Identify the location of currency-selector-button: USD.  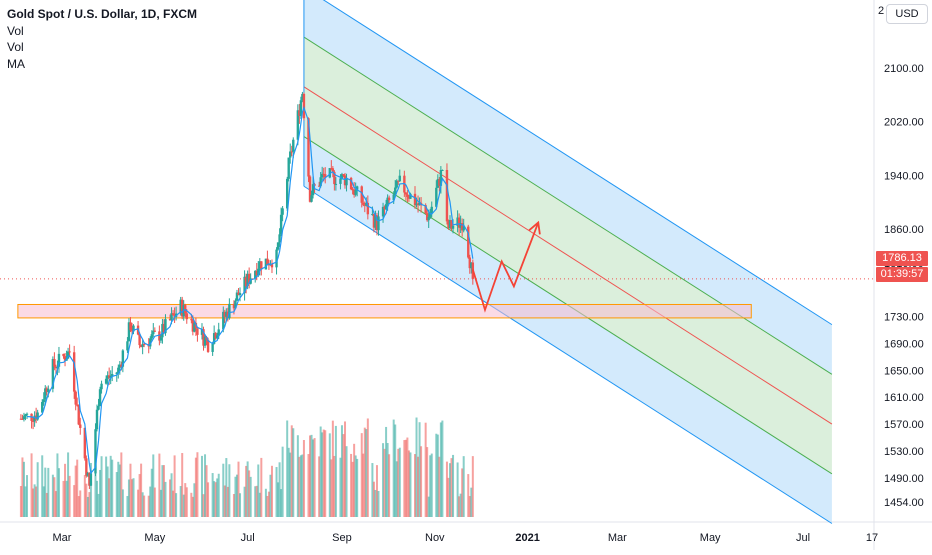
(907, 14).